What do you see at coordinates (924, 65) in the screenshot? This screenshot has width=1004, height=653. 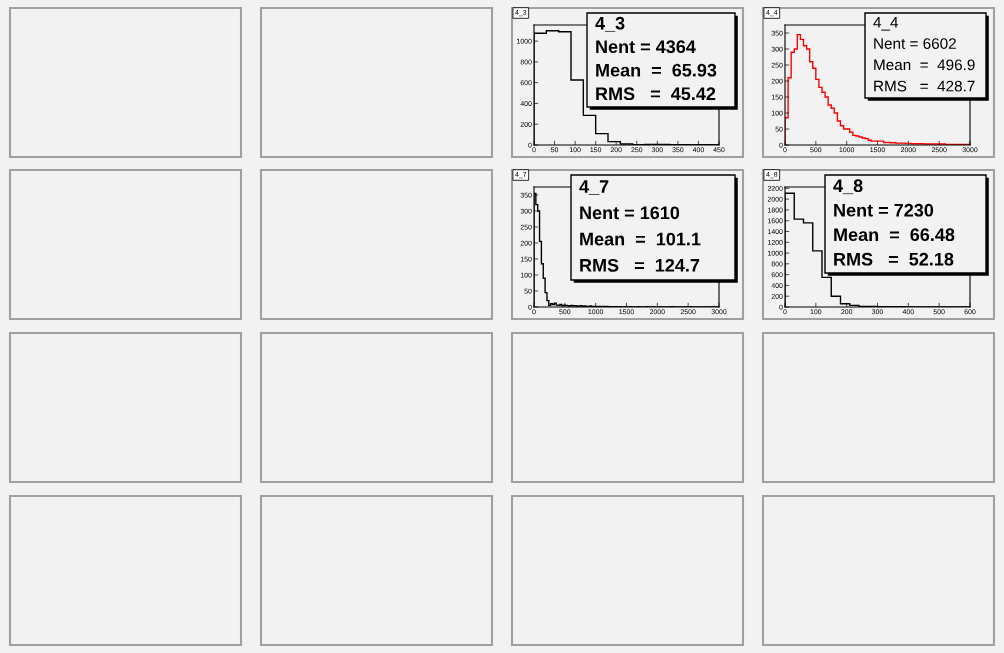 I see `annotation: Mean = 496.9` at bounding box center [924, 65].